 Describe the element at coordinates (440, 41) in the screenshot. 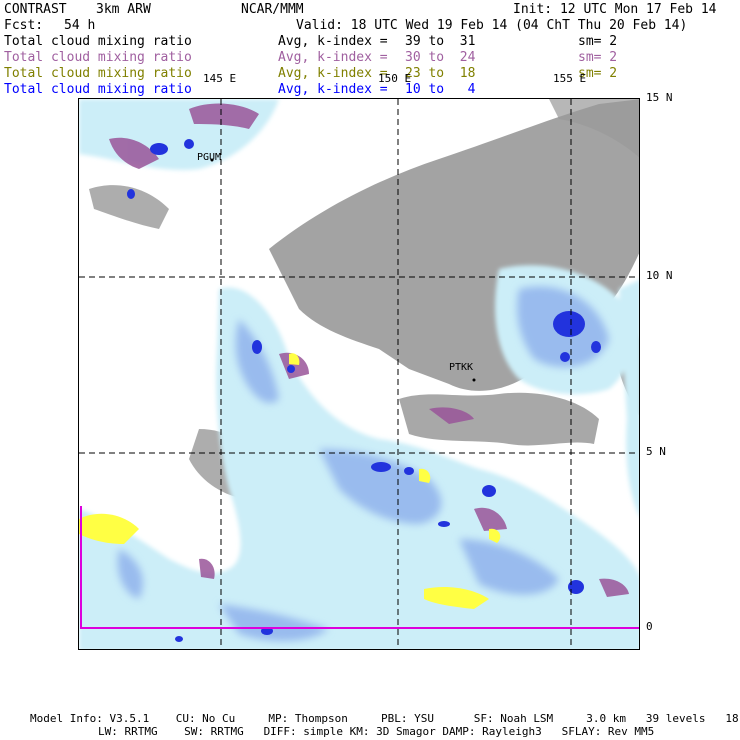

I see `field-range: 39 to 31` at that location.